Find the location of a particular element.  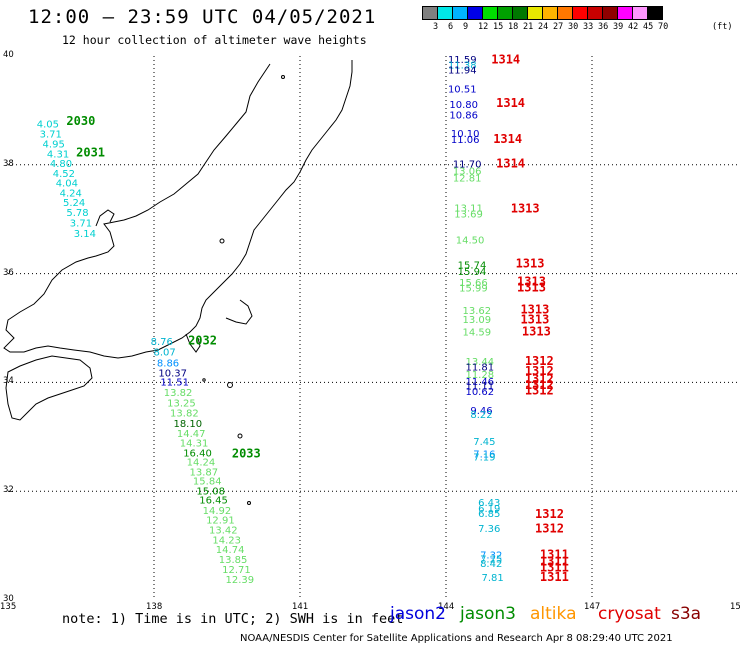

color-scale-tick: 33 is located at coordinates (588, 27).